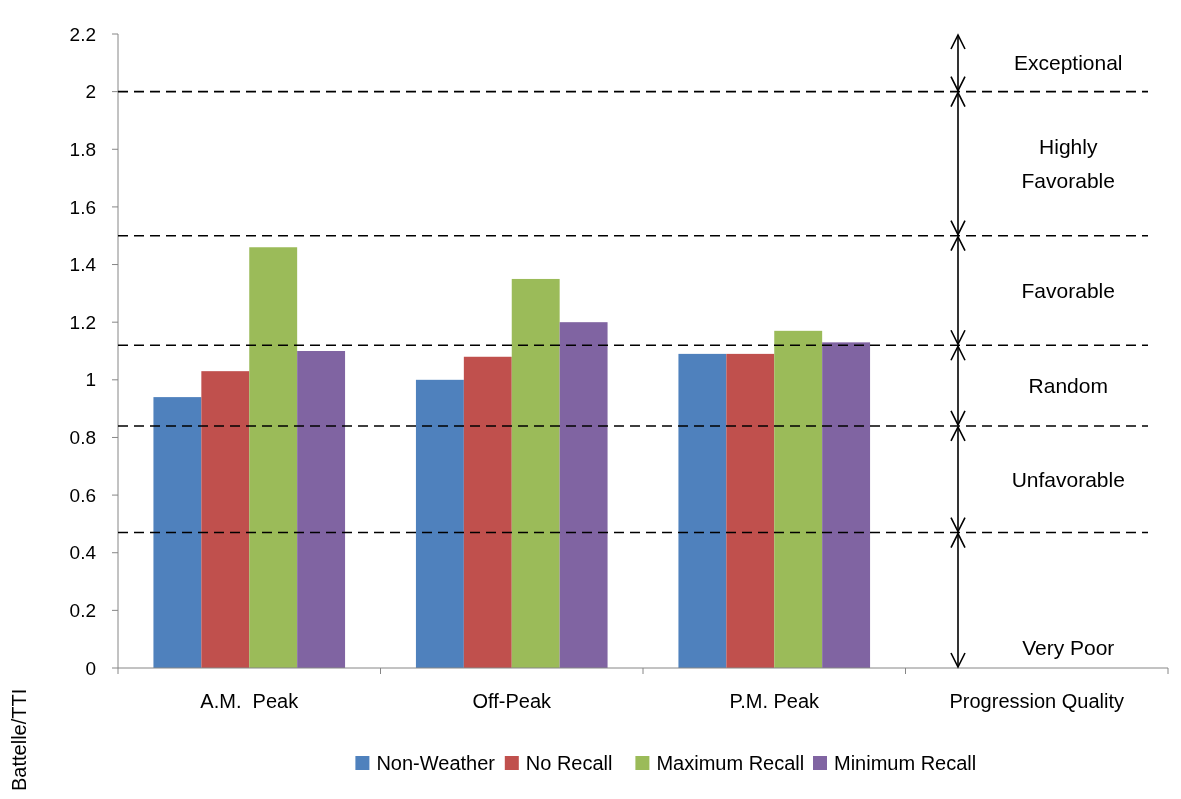 The image size is (1181, 799). Describe the element at coordinates (82, 149) in the screenshot. I see `y-tick-label: 1.8` at that location.